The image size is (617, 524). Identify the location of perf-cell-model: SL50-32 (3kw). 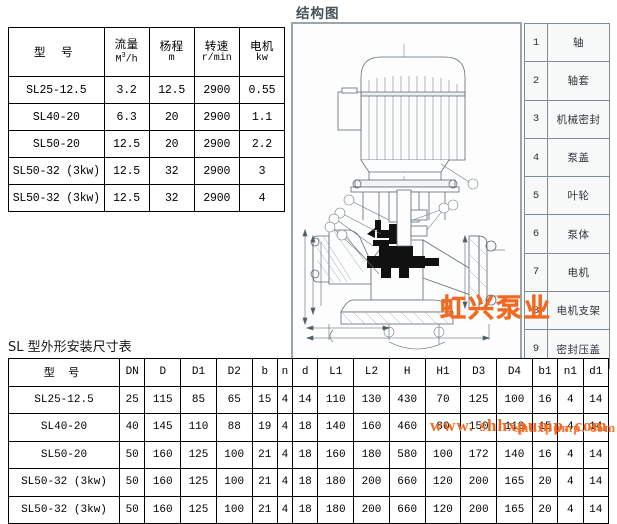
(56, 171).